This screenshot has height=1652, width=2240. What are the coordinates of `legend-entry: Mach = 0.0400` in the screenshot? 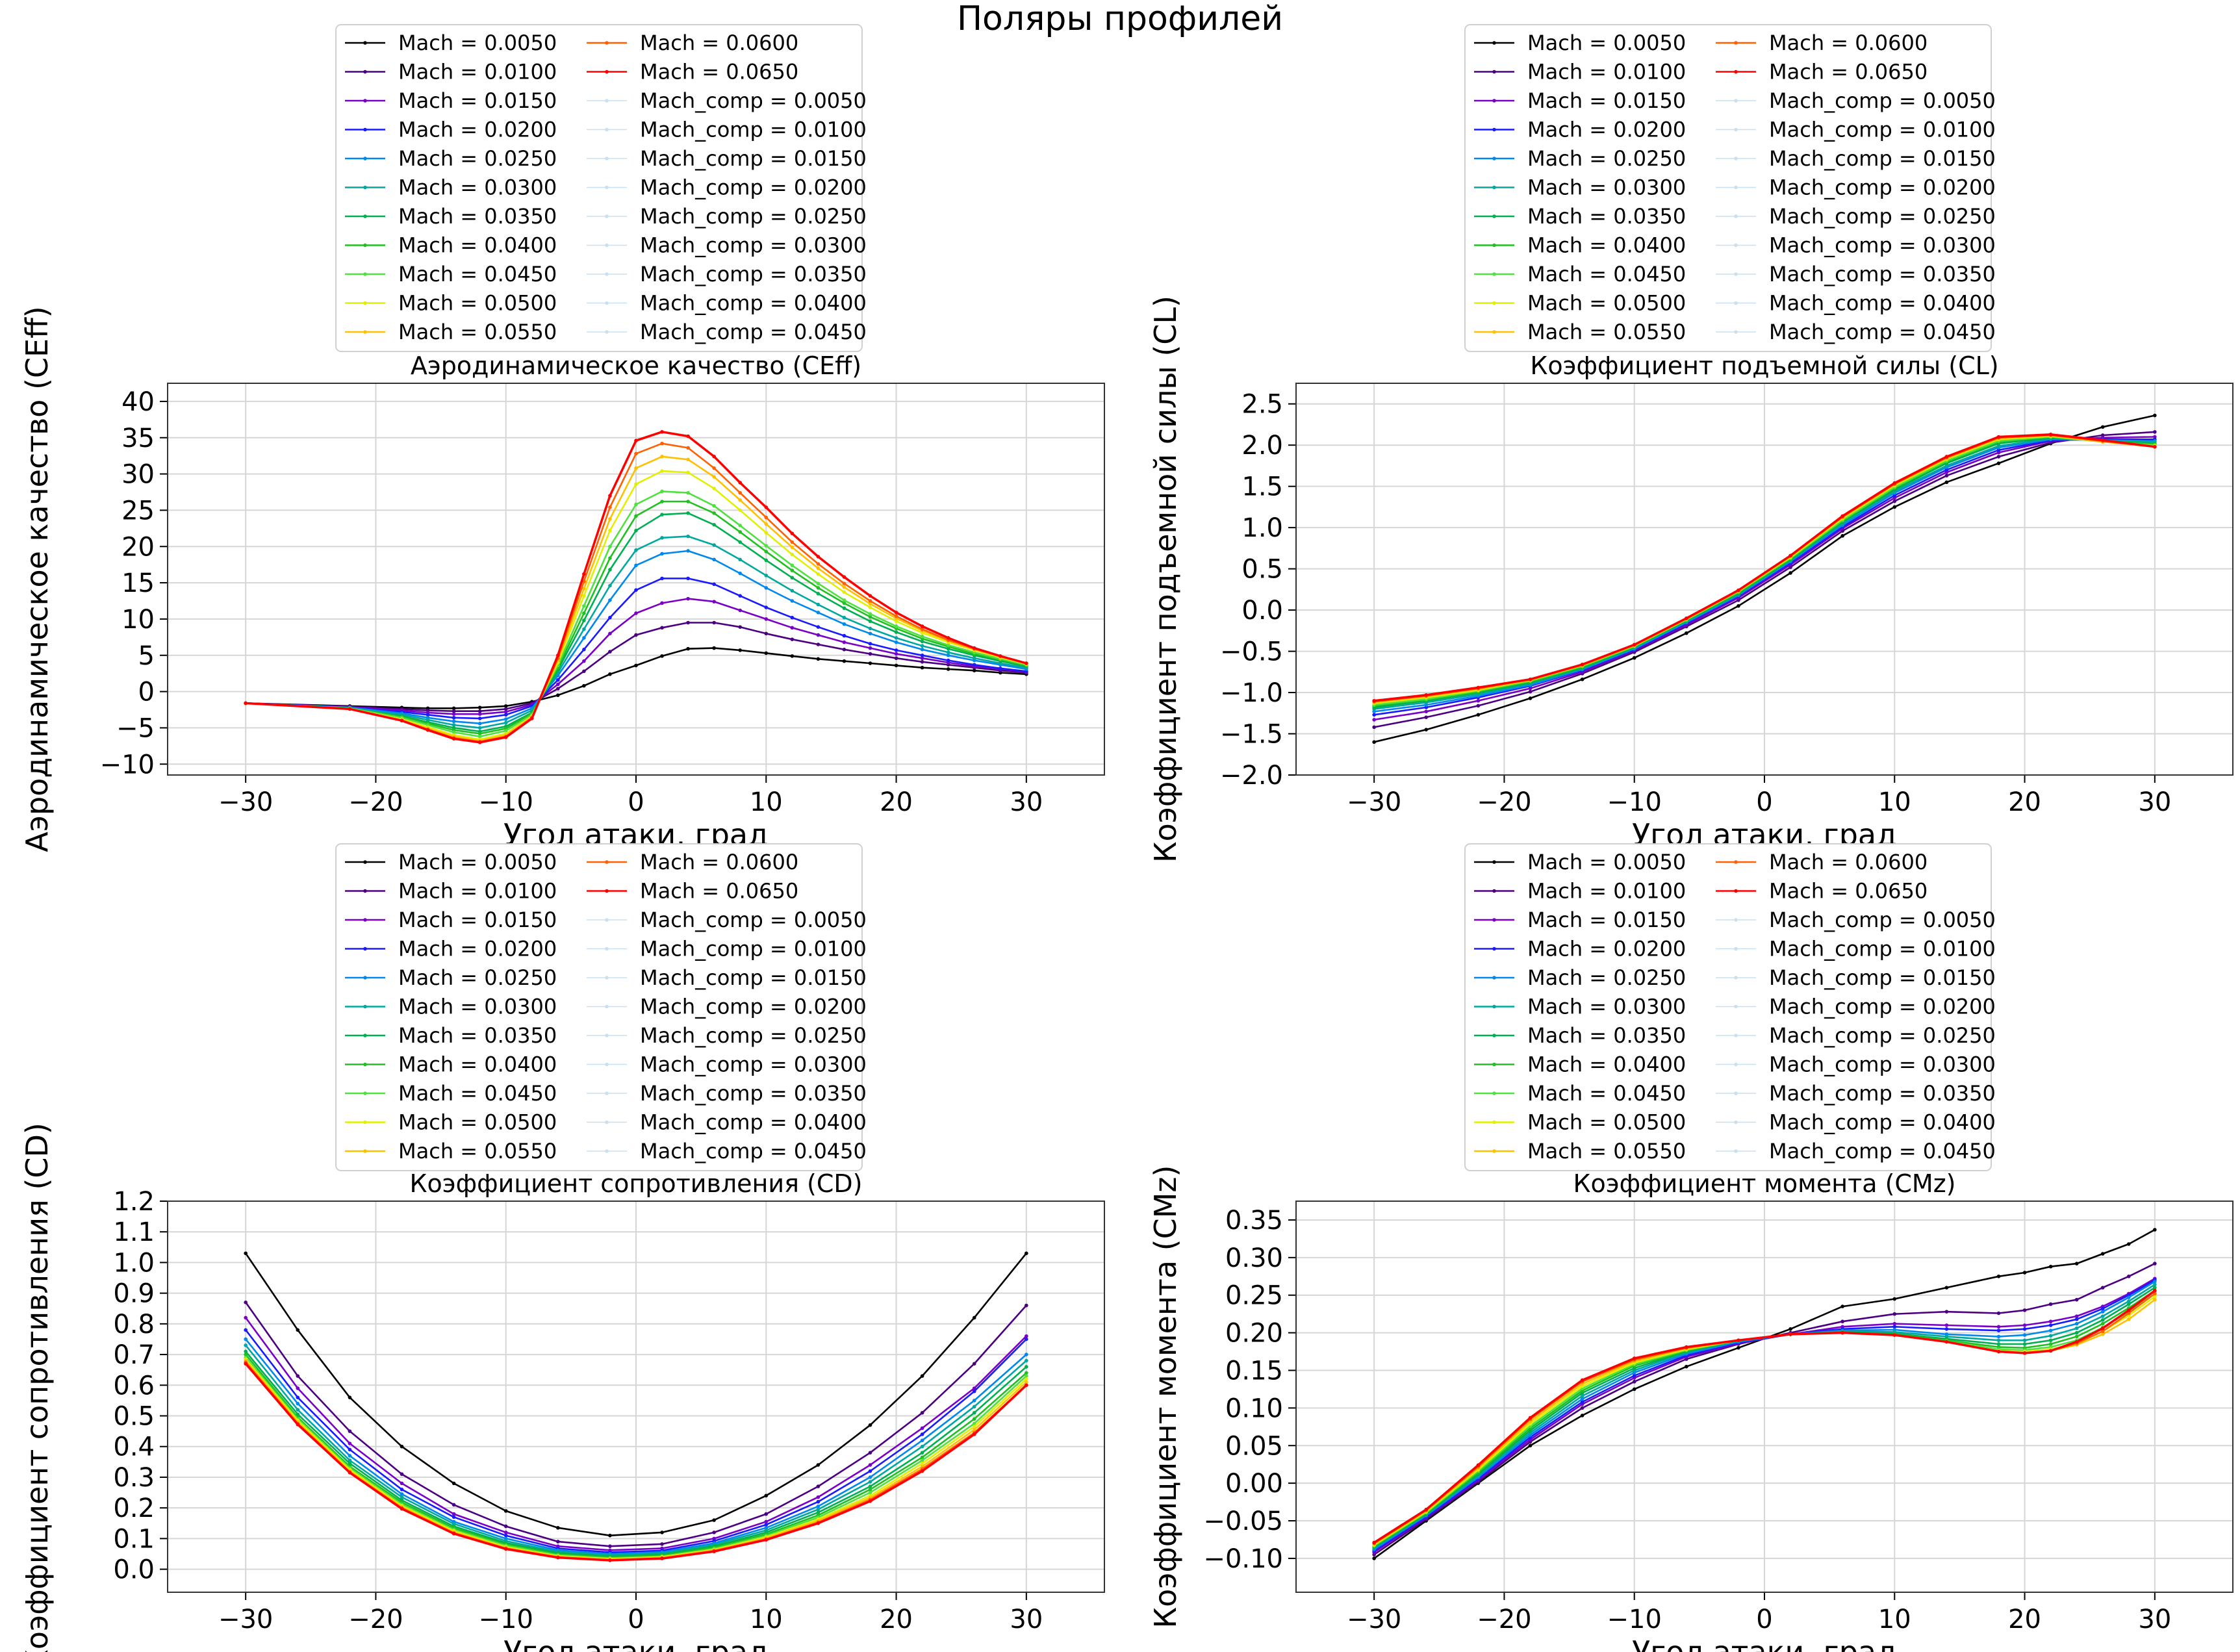 It's located at (1606, 1064).